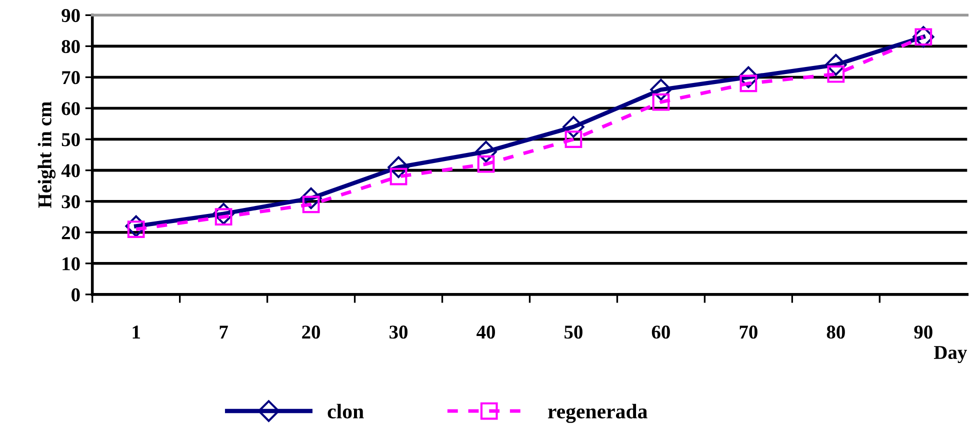  What do you see at coordinates (661, 332) in the screenshot?
I see `x-tick-label: 60` at bounding box center [661, 332].